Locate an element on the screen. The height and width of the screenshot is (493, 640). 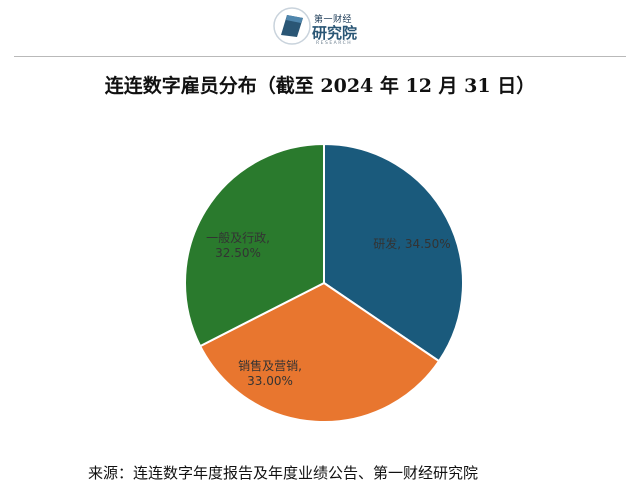
slice-label-2: 销售及营销, 33.00% is located at coordinates (270, 373).